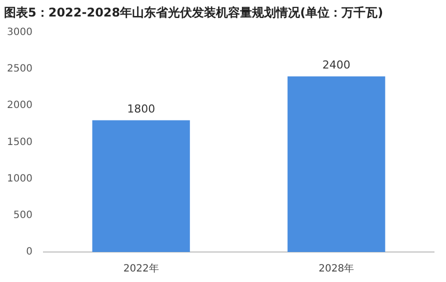  I want to click on y-tick-label: 1500, so click(19, 142).